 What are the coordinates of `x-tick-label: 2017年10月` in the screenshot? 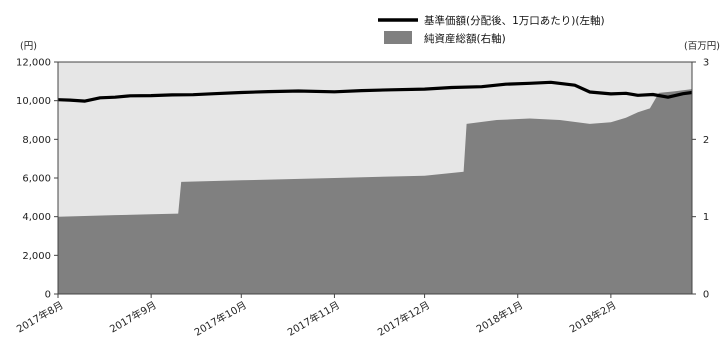 It's located at (220, 318).